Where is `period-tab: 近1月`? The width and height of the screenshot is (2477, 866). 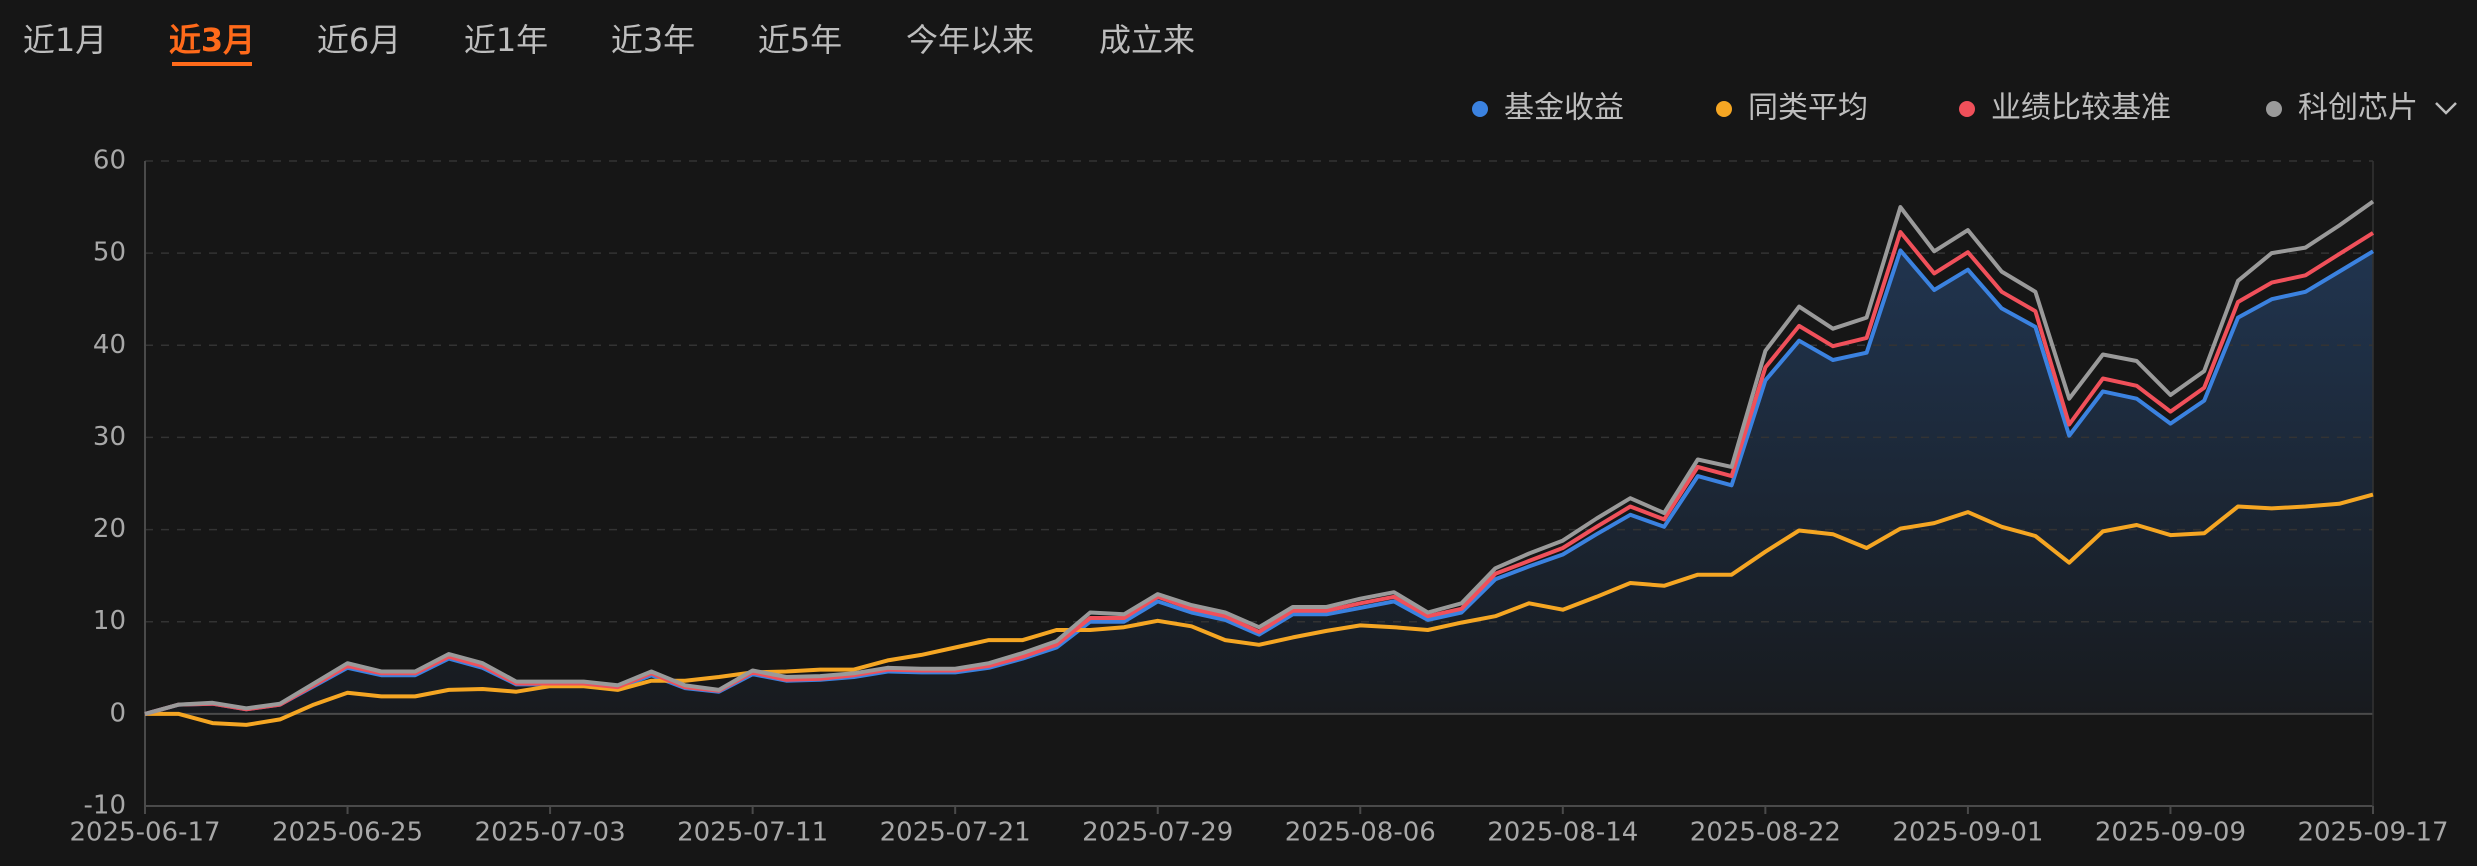 period-tab: 近1月 is located at coordinates (65, 40).